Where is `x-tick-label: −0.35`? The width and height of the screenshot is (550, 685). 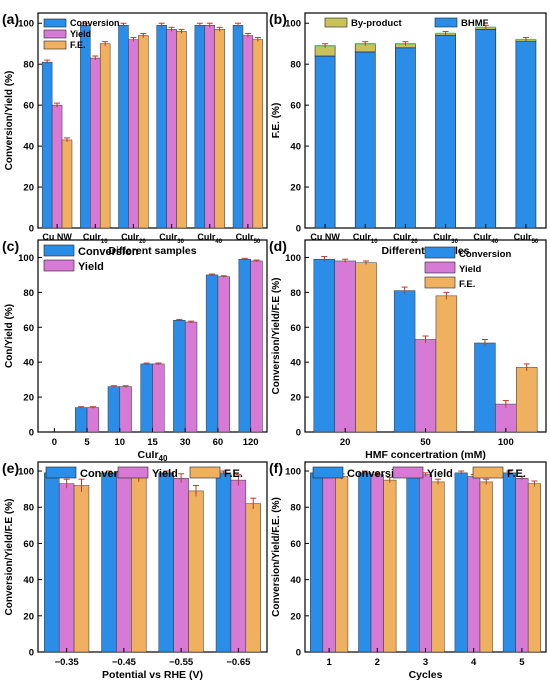 x-tick-label: −0.35 is located at coordinates (67, 662).